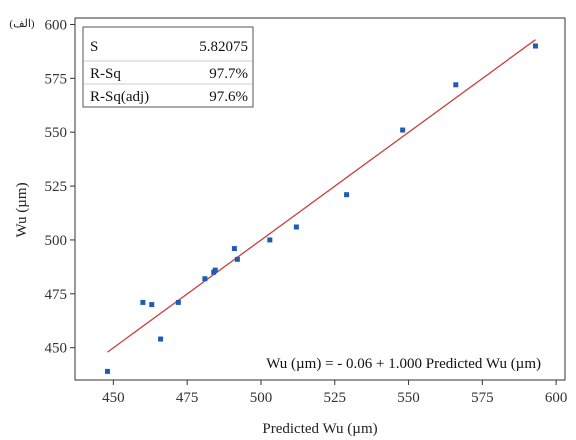 The image size is (576, 440). I want to click on y-tick-label: 450, so click(56, 349).